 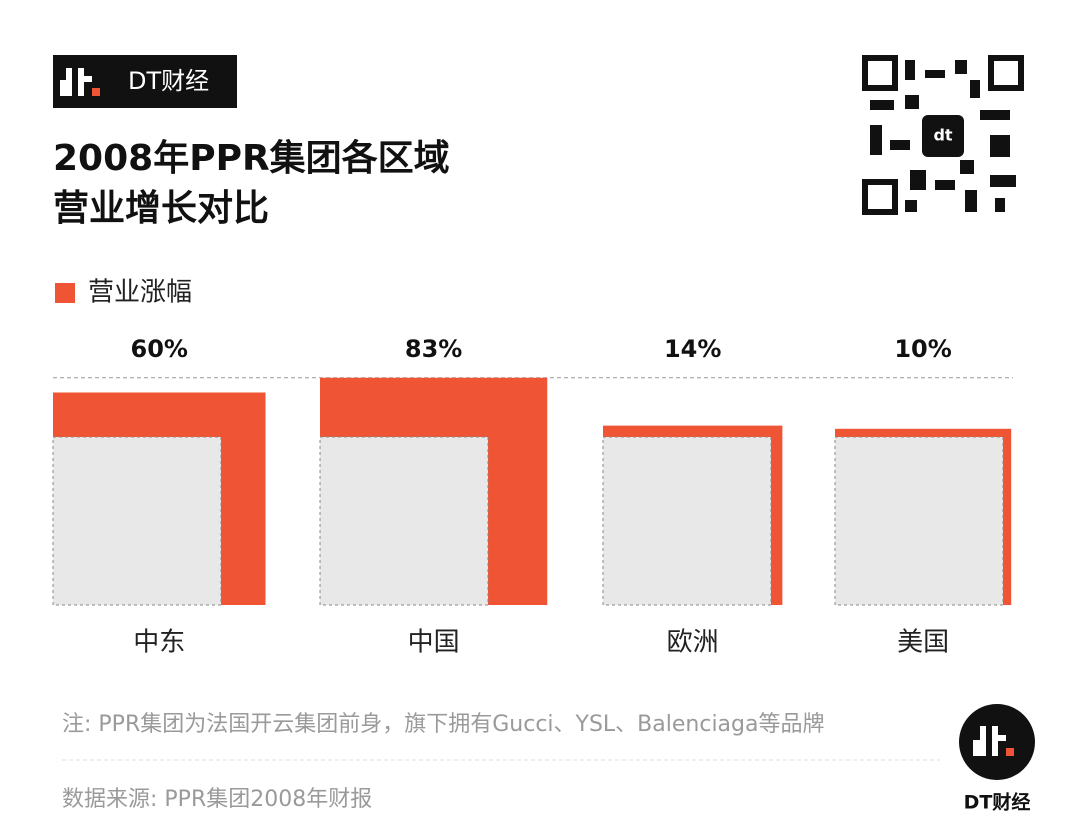 What do you see at coordinates (168, 81) in the screenshot?
I see `brand-text: DT财经` at bounding box center [168, 81].